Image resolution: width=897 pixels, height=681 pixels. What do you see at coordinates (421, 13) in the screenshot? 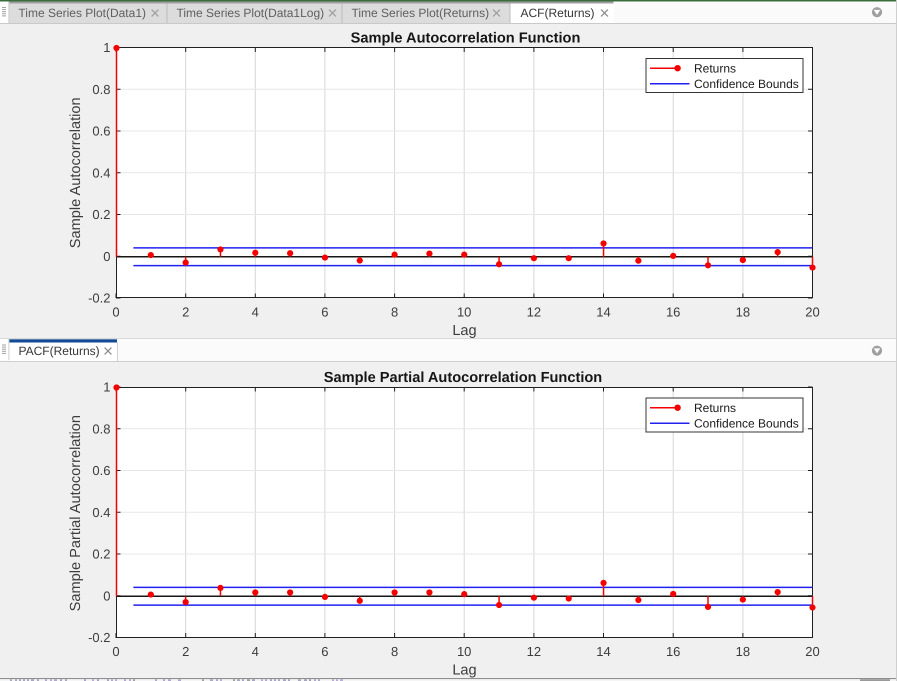
I see `svg-text: Time Series Plot(Returns)` at bounding box center [421, 13].